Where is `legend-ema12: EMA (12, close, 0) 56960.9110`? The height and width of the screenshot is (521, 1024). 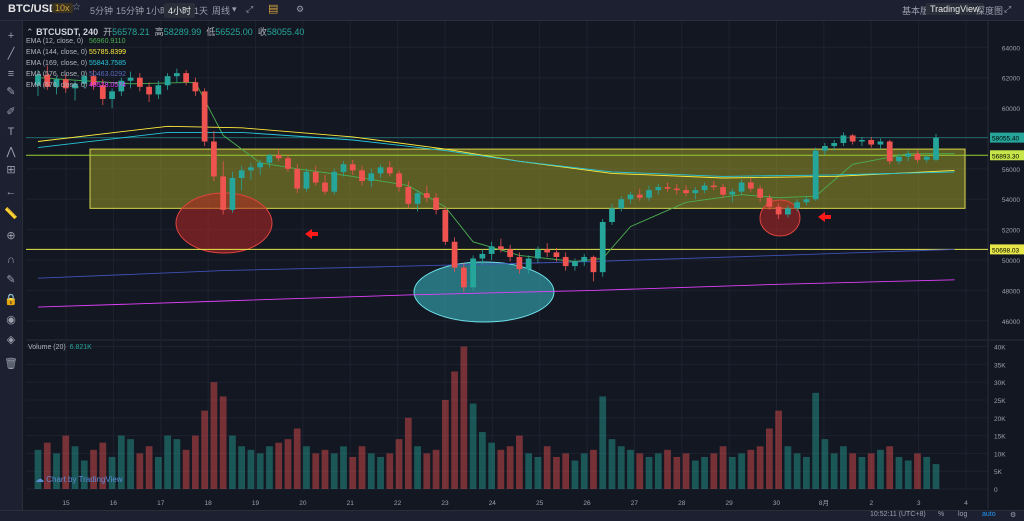
legend-ema12: EMA (12, close, 0) 56960.9110 is located at coordinates (76, 41).